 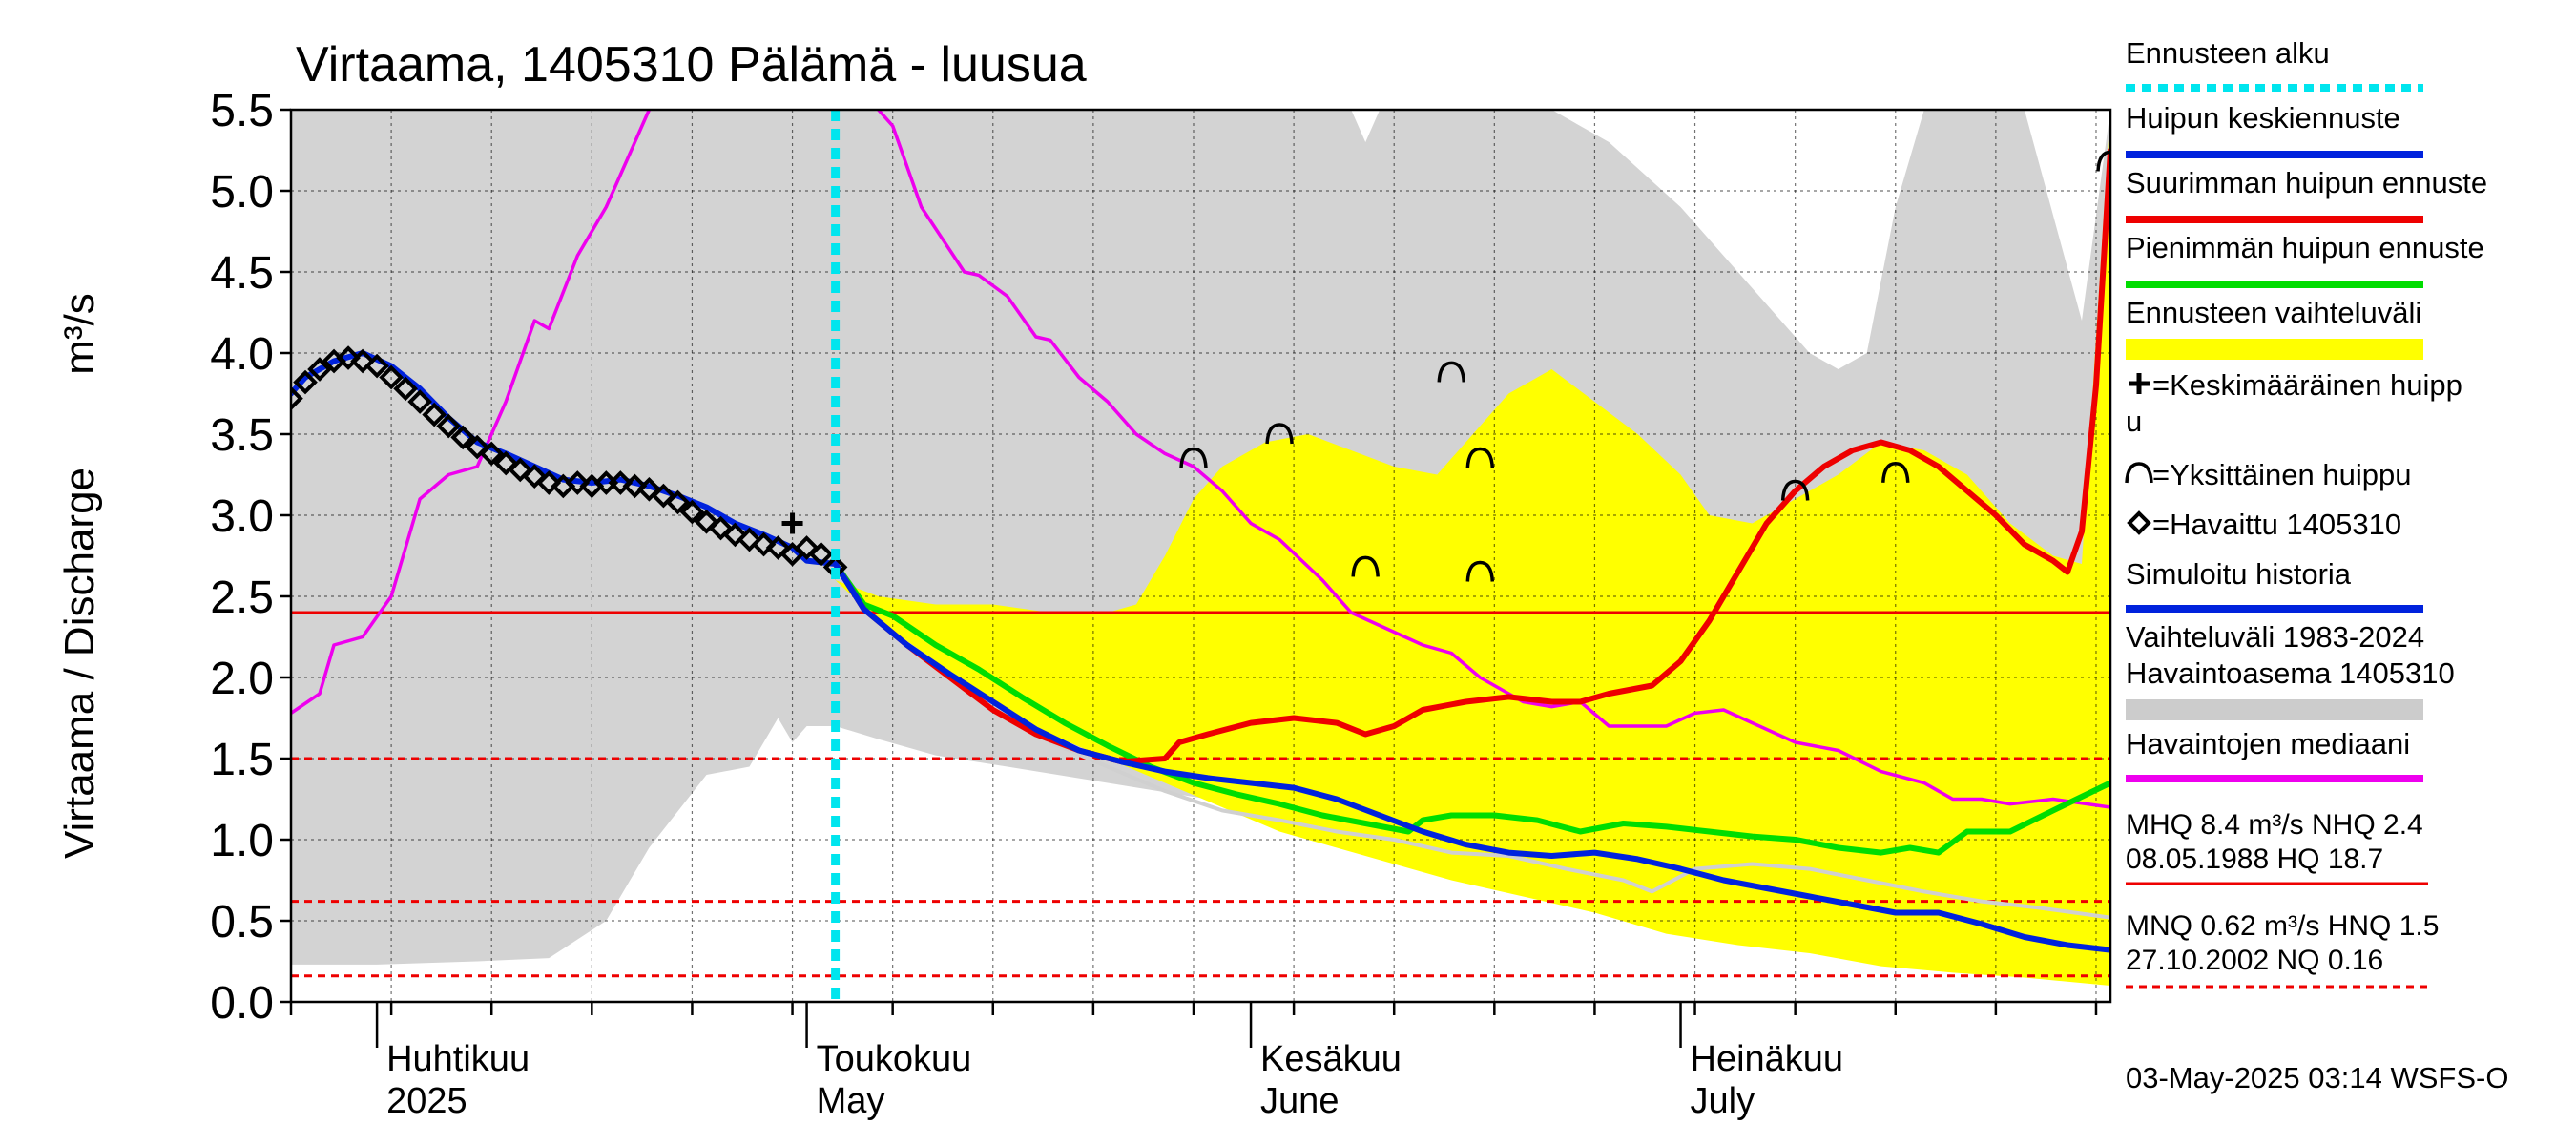 I want to click on y-tick-label: 1.0, so click(x=242, y=841).